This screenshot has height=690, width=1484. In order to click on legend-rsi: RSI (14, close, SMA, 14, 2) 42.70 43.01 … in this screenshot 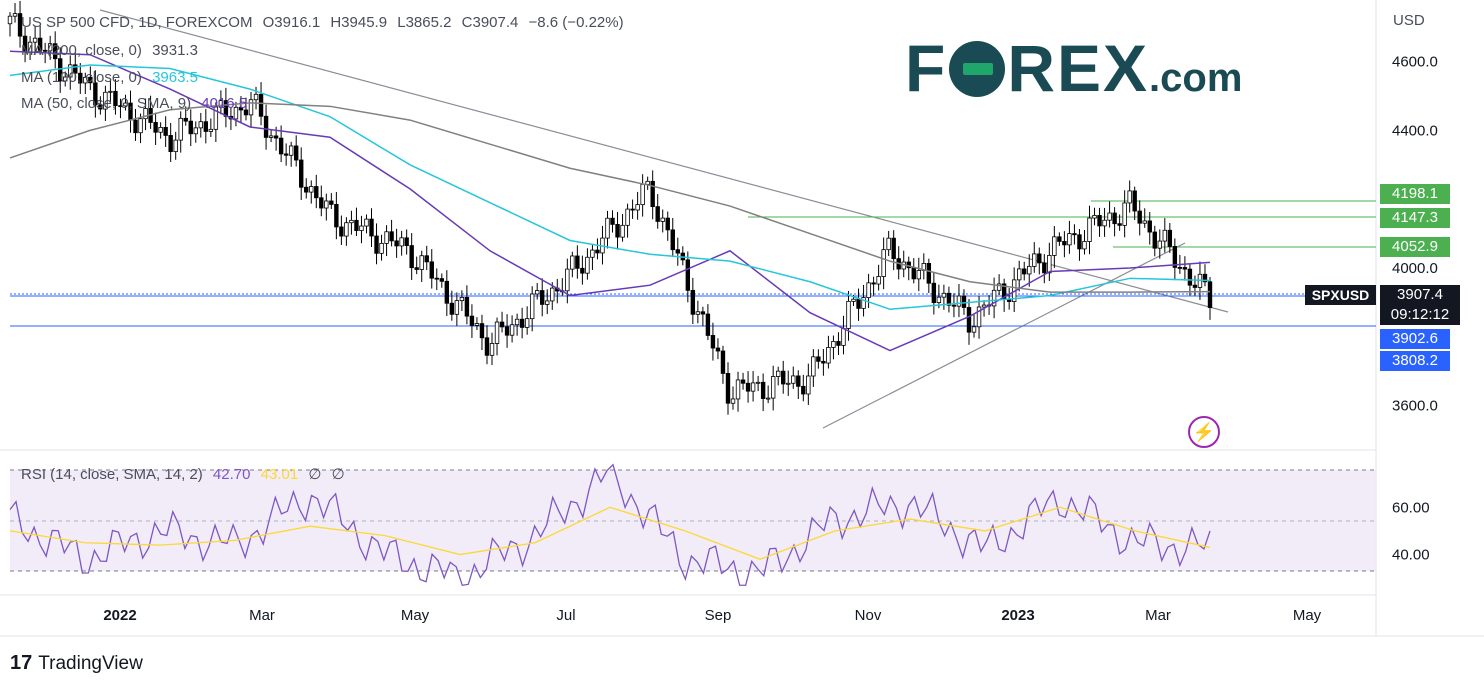, I will do `click(186, 474)`.